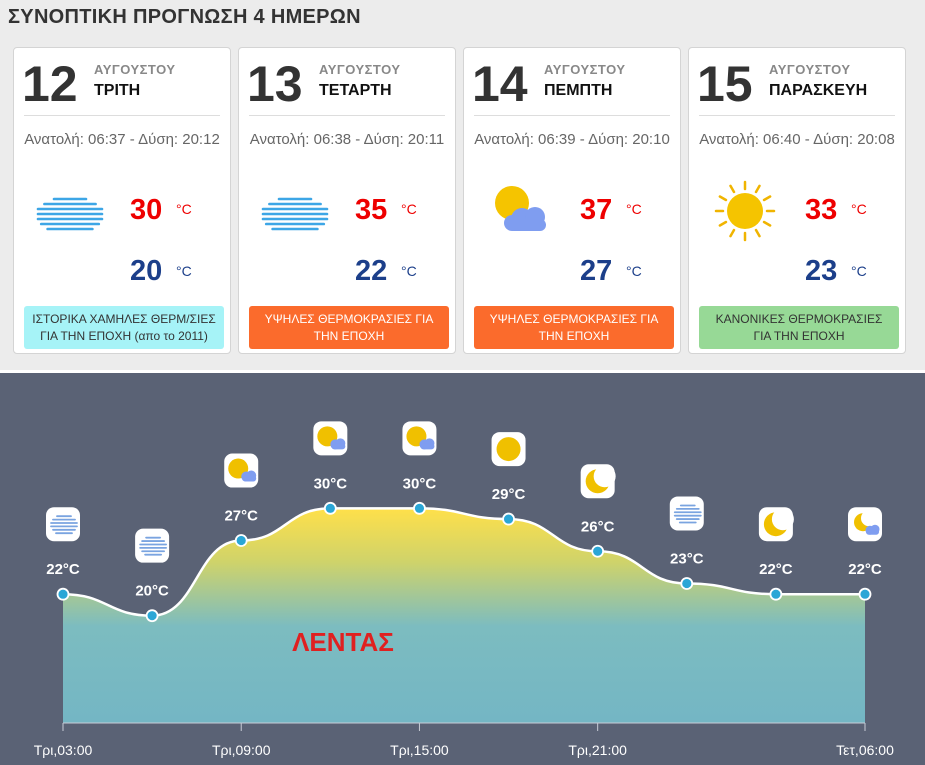 The height and width of the screenshot is (765, 925). Describe the element at coordinates (596, 210) in the screenshot. I see `max-temperature: 37` at that location.